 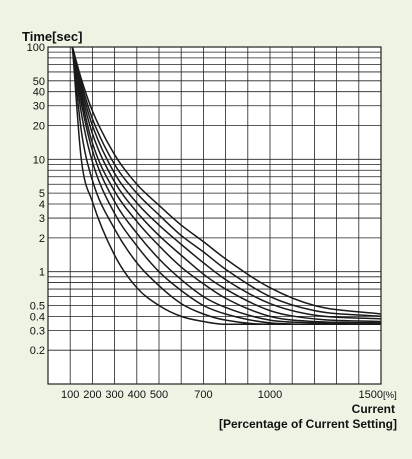 I want to click on y-tick-label: 0.4, so click(x=37, y=317).